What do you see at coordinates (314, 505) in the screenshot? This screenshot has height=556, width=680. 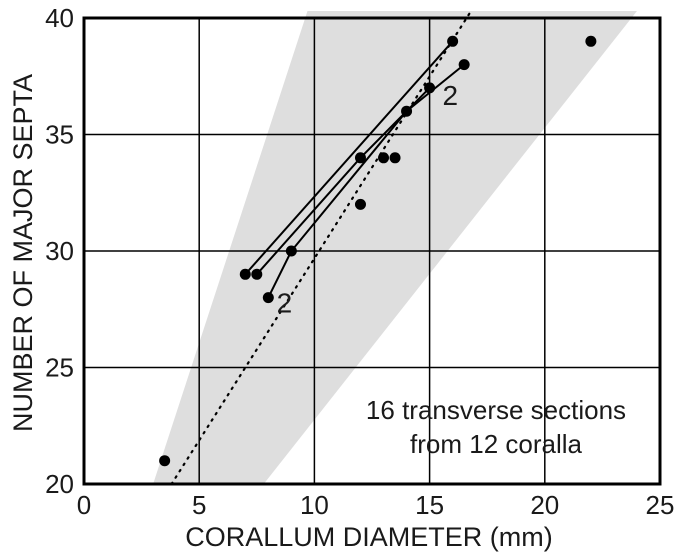 I see `x-tick-label-2: 10` at bounding box center [314, 505].